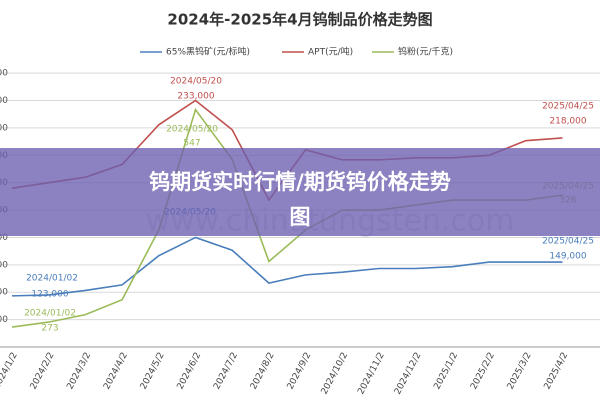 The height and width of the screenshot is (400, 600). What do you see at coordinates (49, 329) in the screenshot?
I see `annotation: 273` at bounding box center [49, 329].